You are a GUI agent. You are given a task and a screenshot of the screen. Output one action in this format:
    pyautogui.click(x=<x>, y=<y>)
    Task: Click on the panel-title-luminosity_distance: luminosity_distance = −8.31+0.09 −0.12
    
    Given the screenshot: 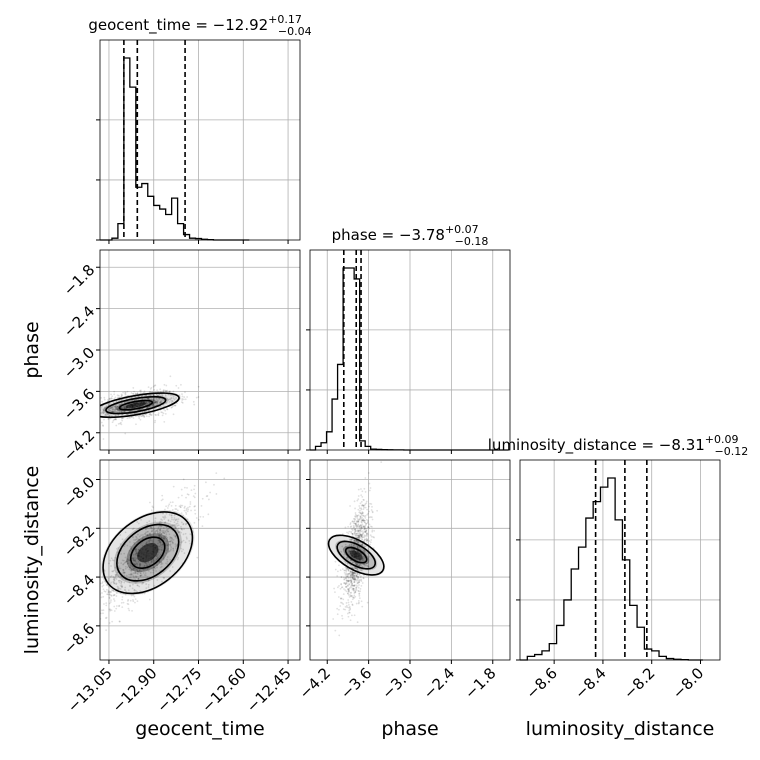 What is the action you would take?
    pyautogui.click(x=618, y=445)
    